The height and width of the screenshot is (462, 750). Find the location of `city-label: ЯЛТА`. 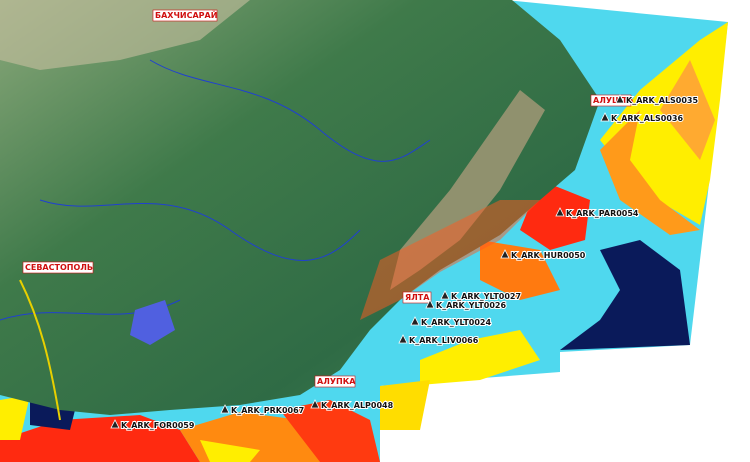

city-label: ЯЛТА is located at coordinates (417, 297).